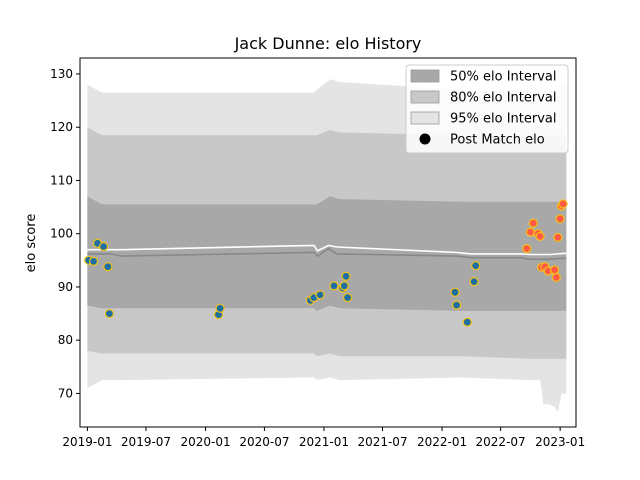  Describe the element at coordinates (382, 442) in the screenshot. I see `x-tick-label: 2021-07` at that location.